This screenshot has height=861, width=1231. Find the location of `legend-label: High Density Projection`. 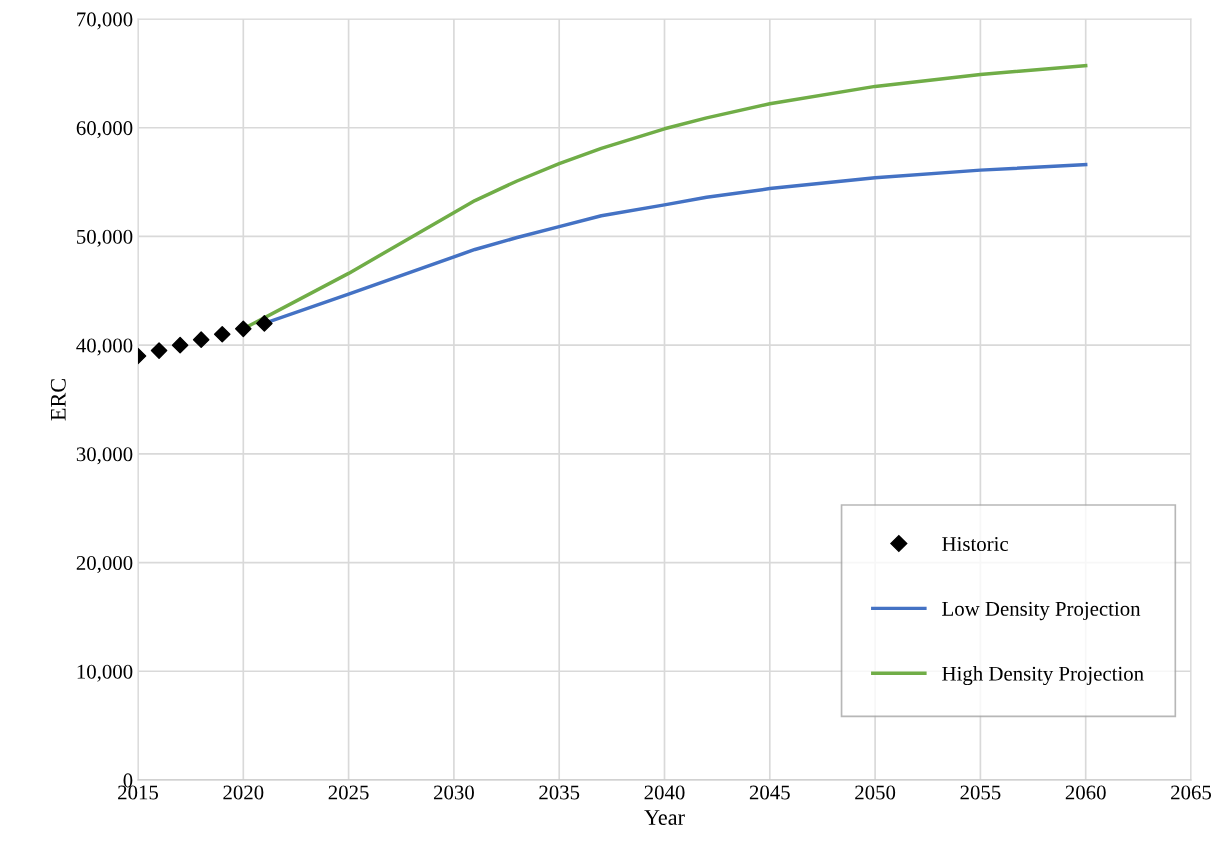

legend-label: High Density Projection is located at coordinates (1043, 676).